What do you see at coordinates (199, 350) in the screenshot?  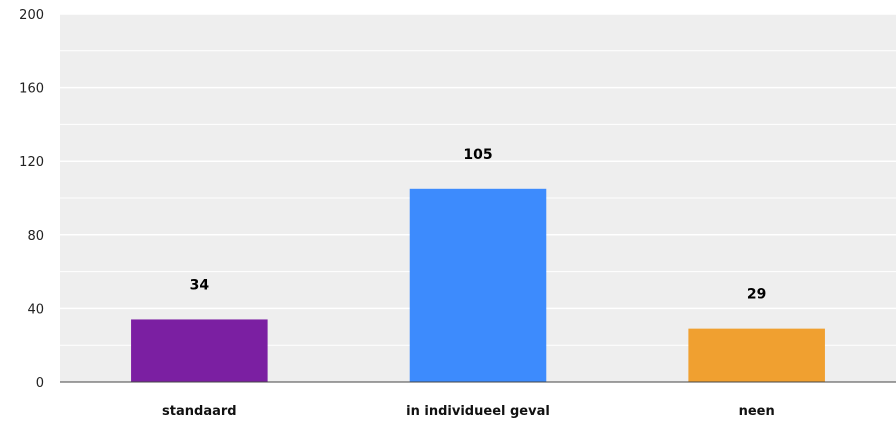 I see `bar-standaard` at bounding box center [199, 350].